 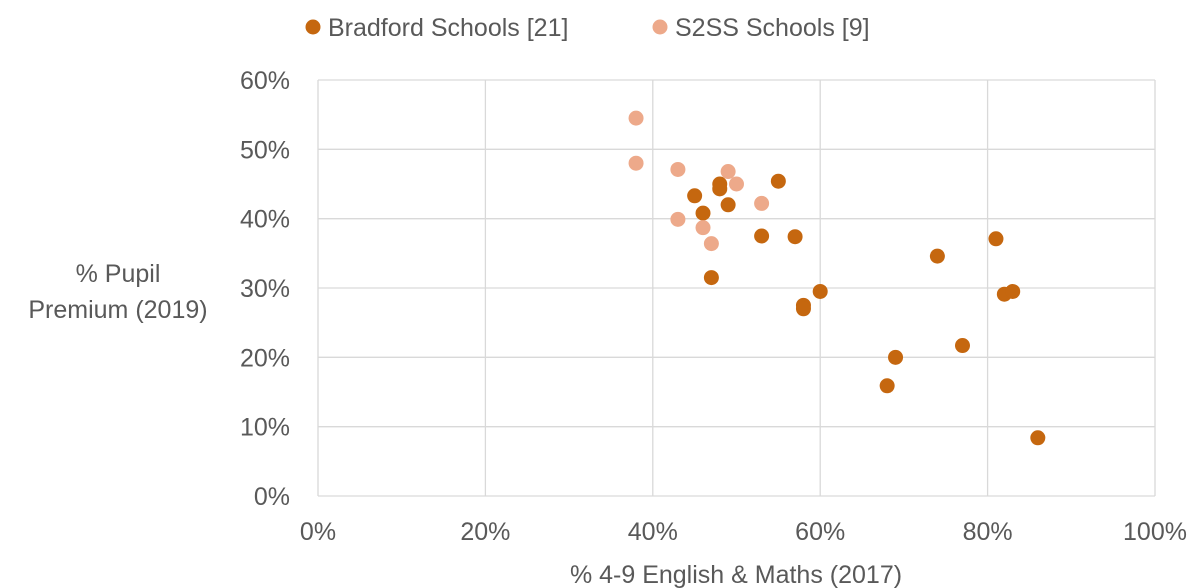 I want to click on x-axis-ticks: 0% 20% 40% 60% 80% 100%, so click(x=743, y=532).